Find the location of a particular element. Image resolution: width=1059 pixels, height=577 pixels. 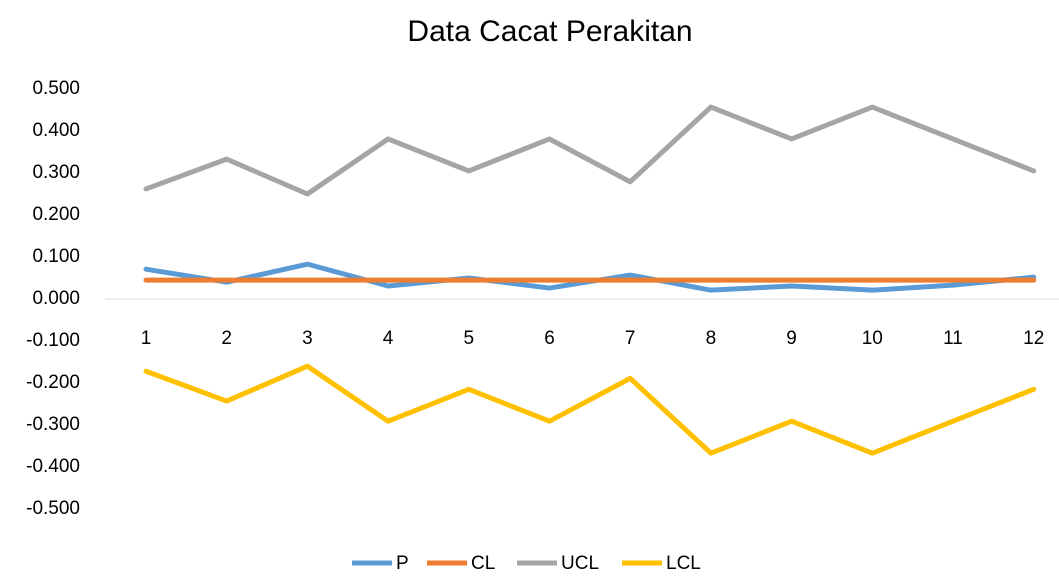

x-tick-label: 2 is located at coordinates (226, 338).